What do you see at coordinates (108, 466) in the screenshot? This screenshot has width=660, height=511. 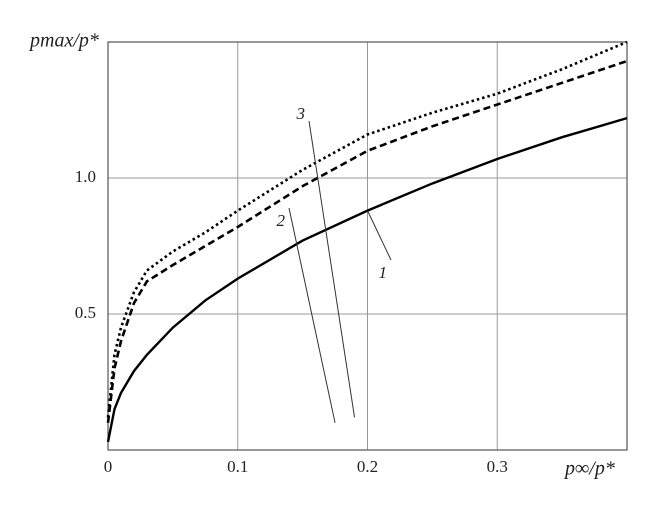 I see `x-tick-label: 0` at bounding box center [108, 466].